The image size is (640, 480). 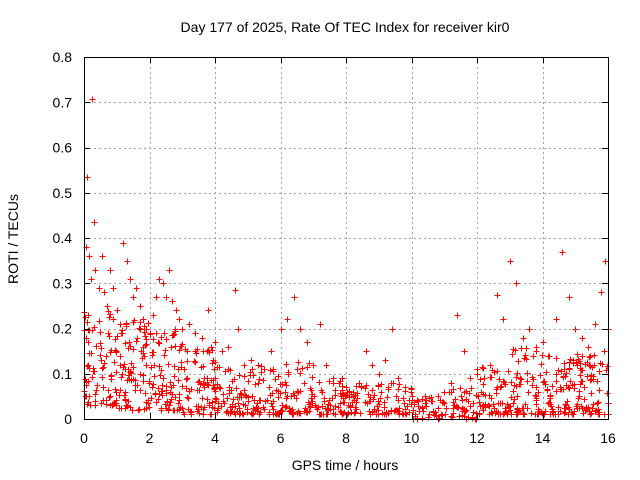 What do you see at coordinates (63, 283) in the screenshot?
I see `y-tick-label: 0.3` at bounding box center [63, 283].